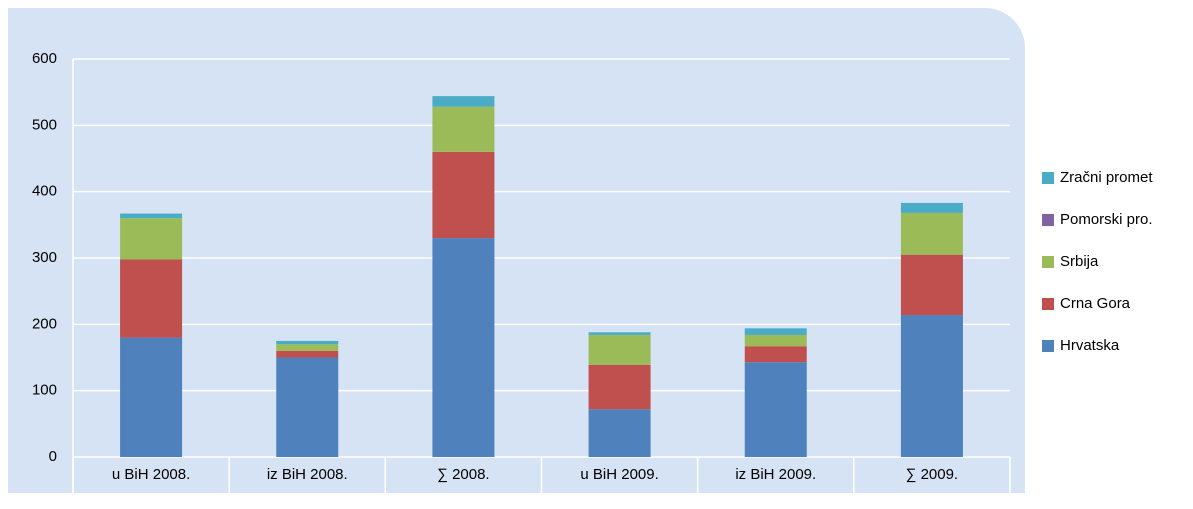 The width and height of the screenshot is (1193, 509). Describe the element at coordinates (463, 474) in the screenshot. I see `x-tick-label: ∑ 2008.` at that location.